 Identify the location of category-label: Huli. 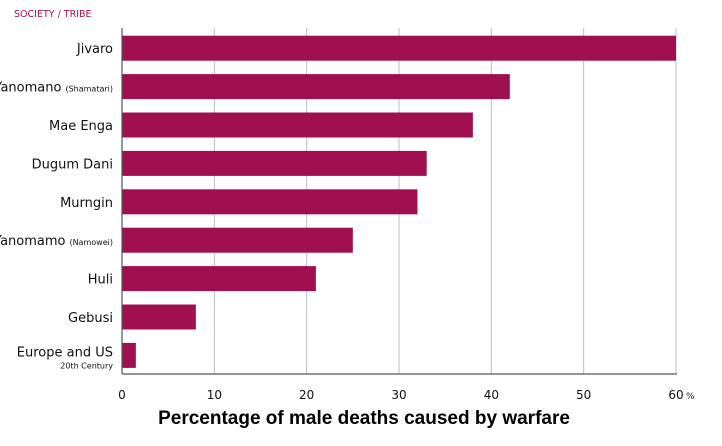
(100, 280).